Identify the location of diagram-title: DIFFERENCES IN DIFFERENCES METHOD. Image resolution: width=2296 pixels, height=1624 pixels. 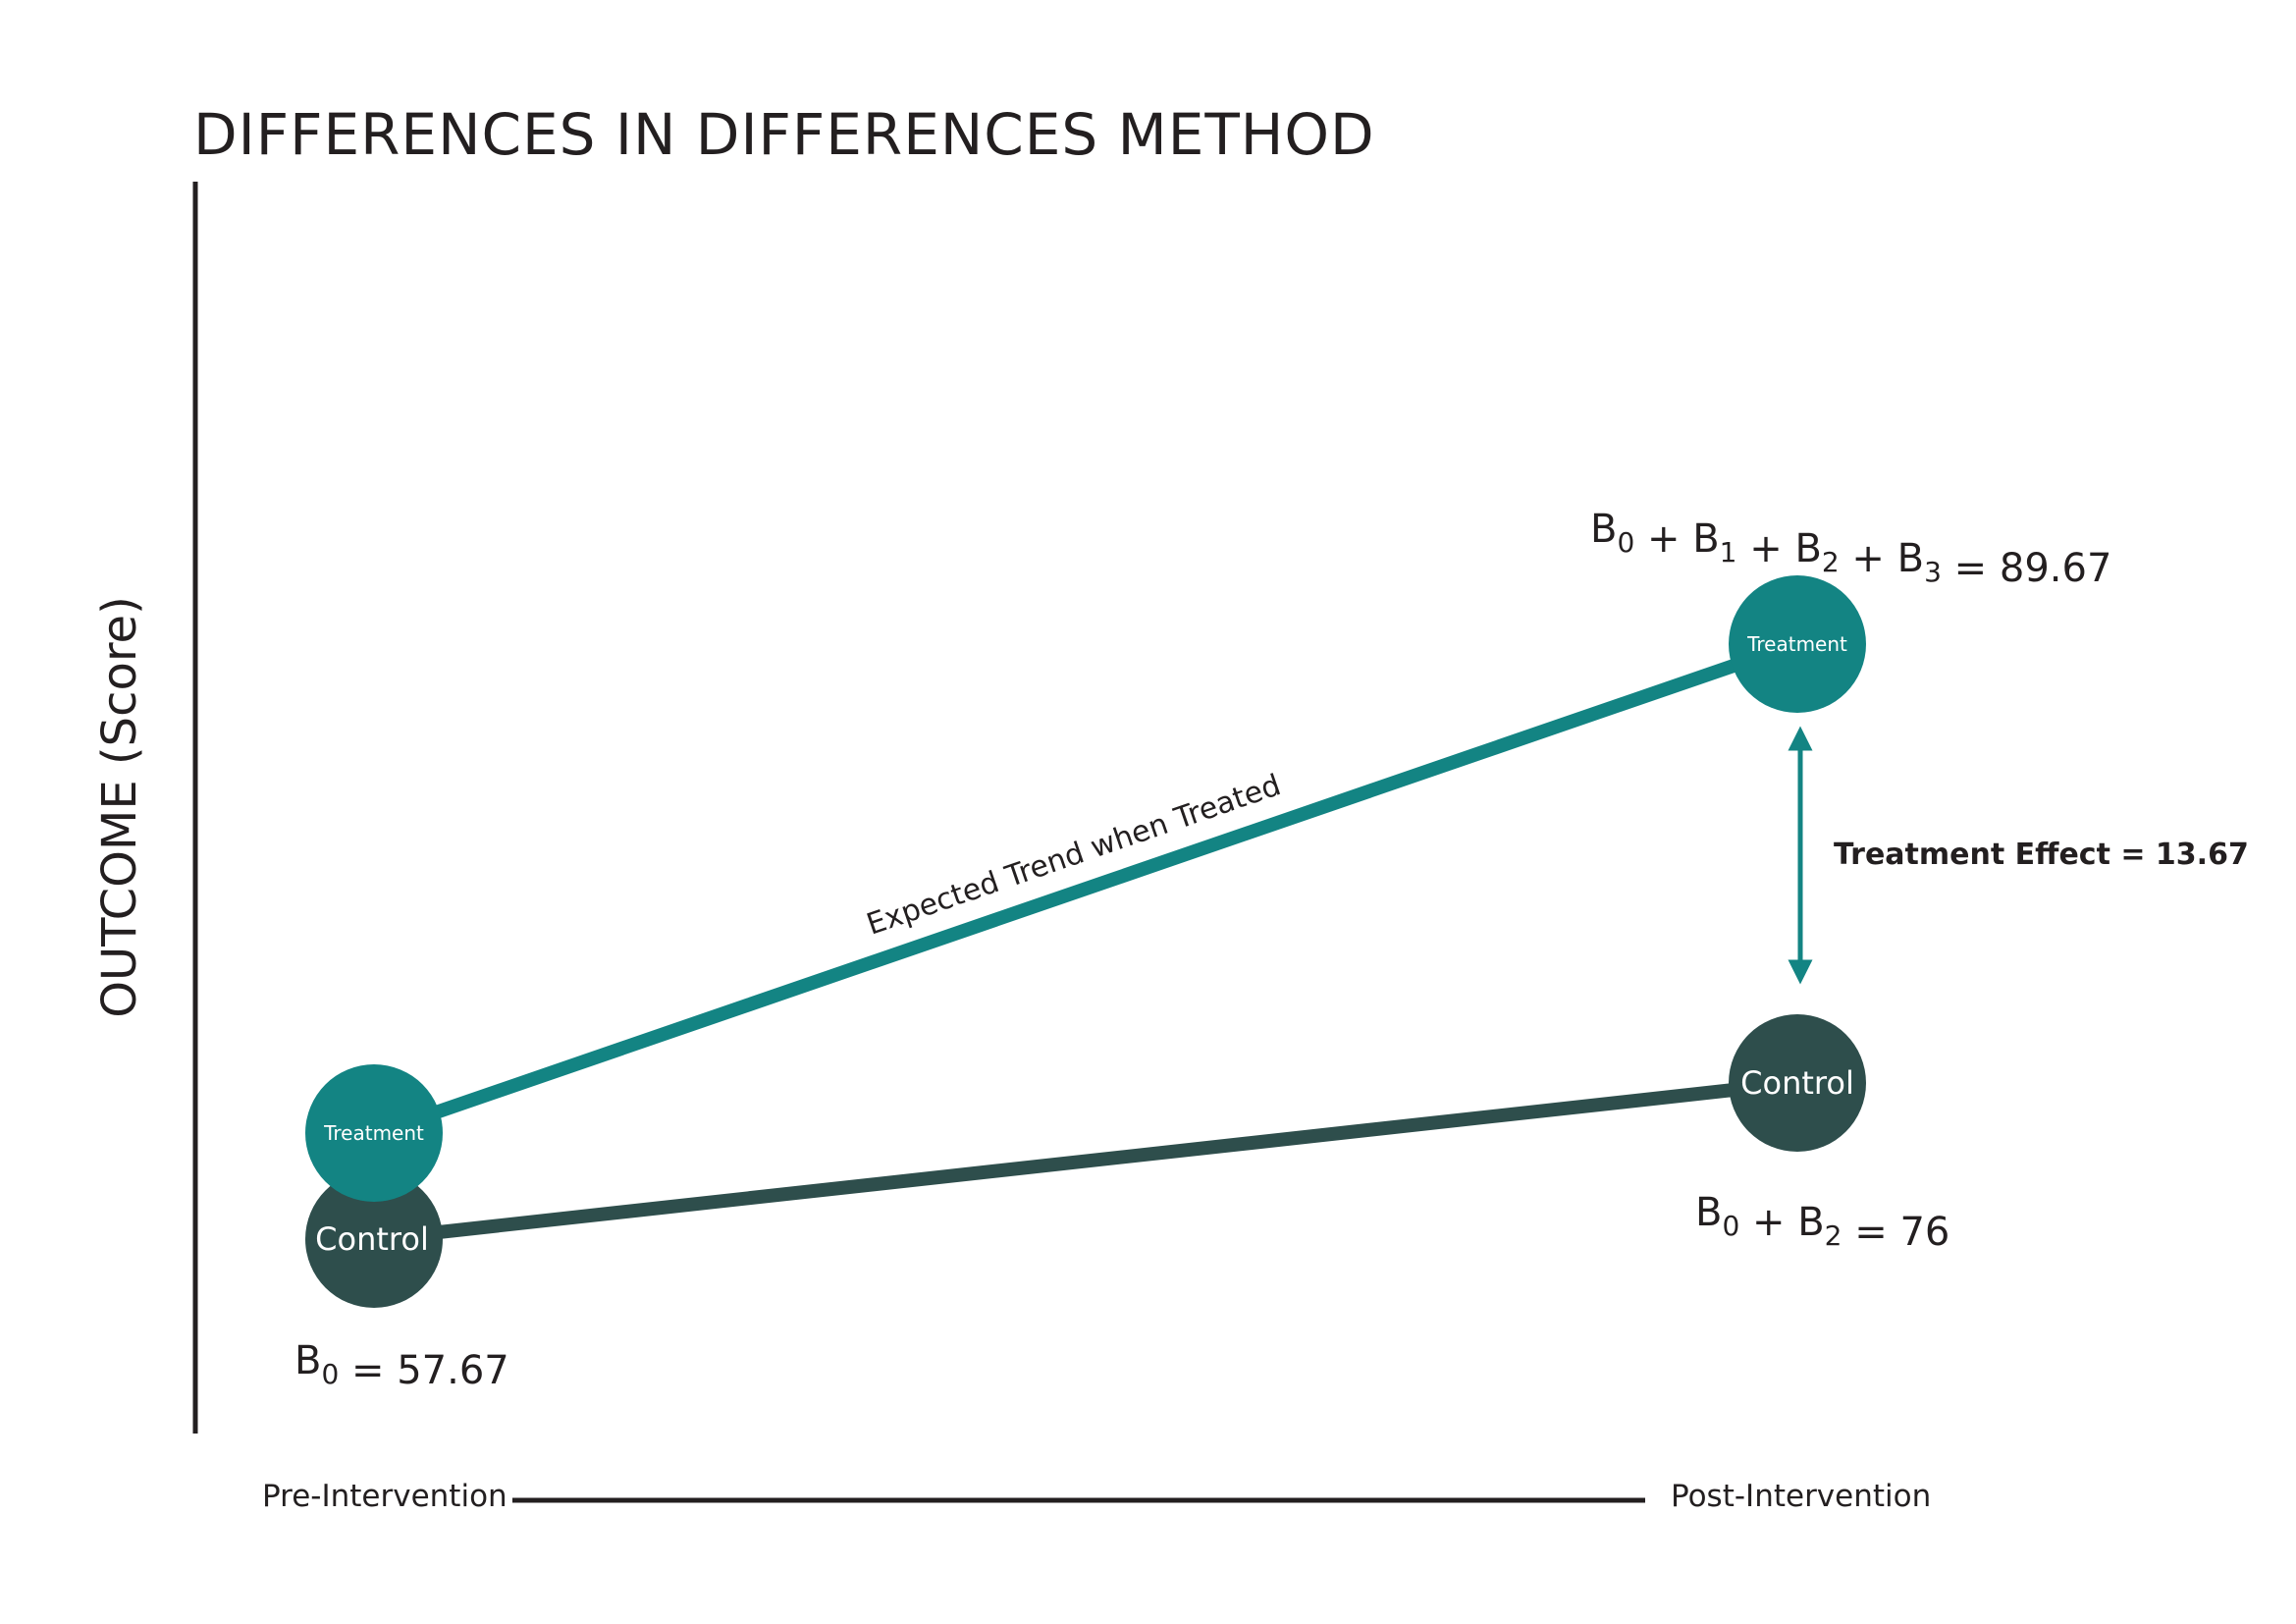
(784, 134).